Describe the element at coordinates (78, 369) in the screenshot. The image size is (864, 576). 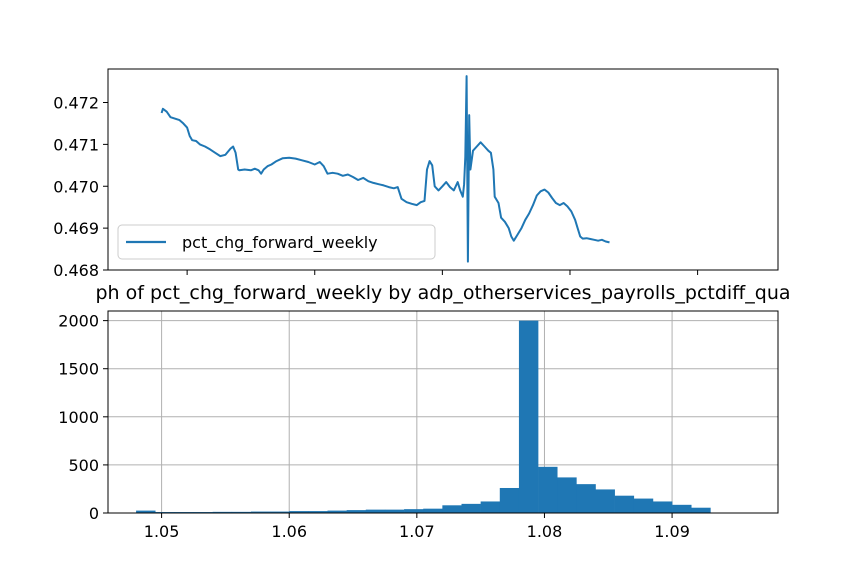
I see `y-tick-label: 1500` at that location.